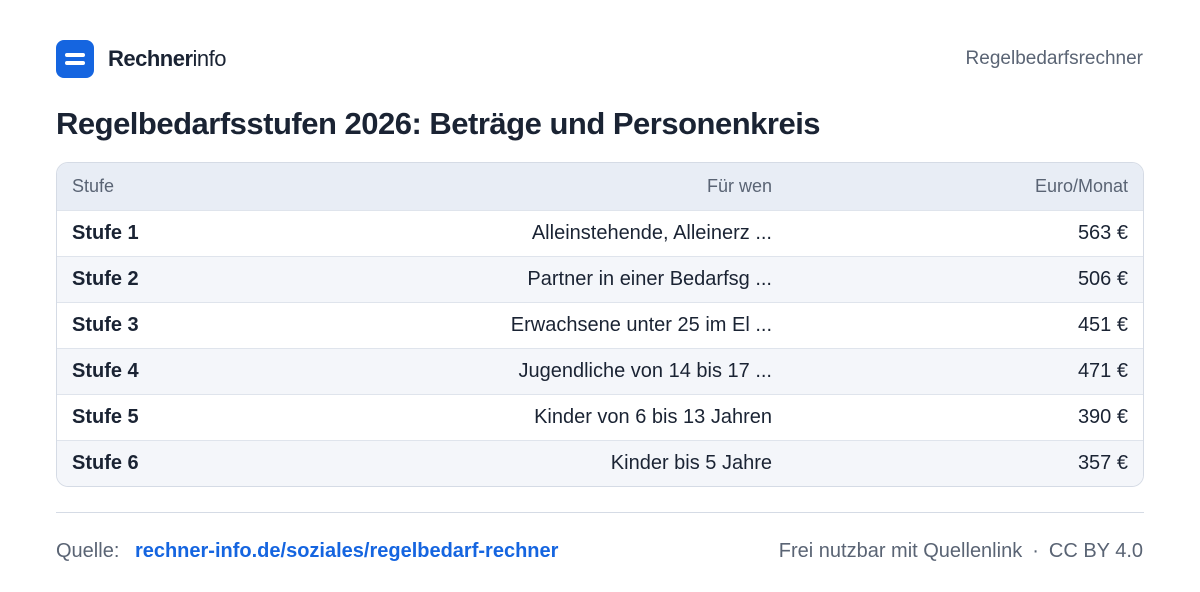 The height and width of the screenshot is (592, 1200). I want to click on brand-logo: Rechnerinfo, so click(141, 59).